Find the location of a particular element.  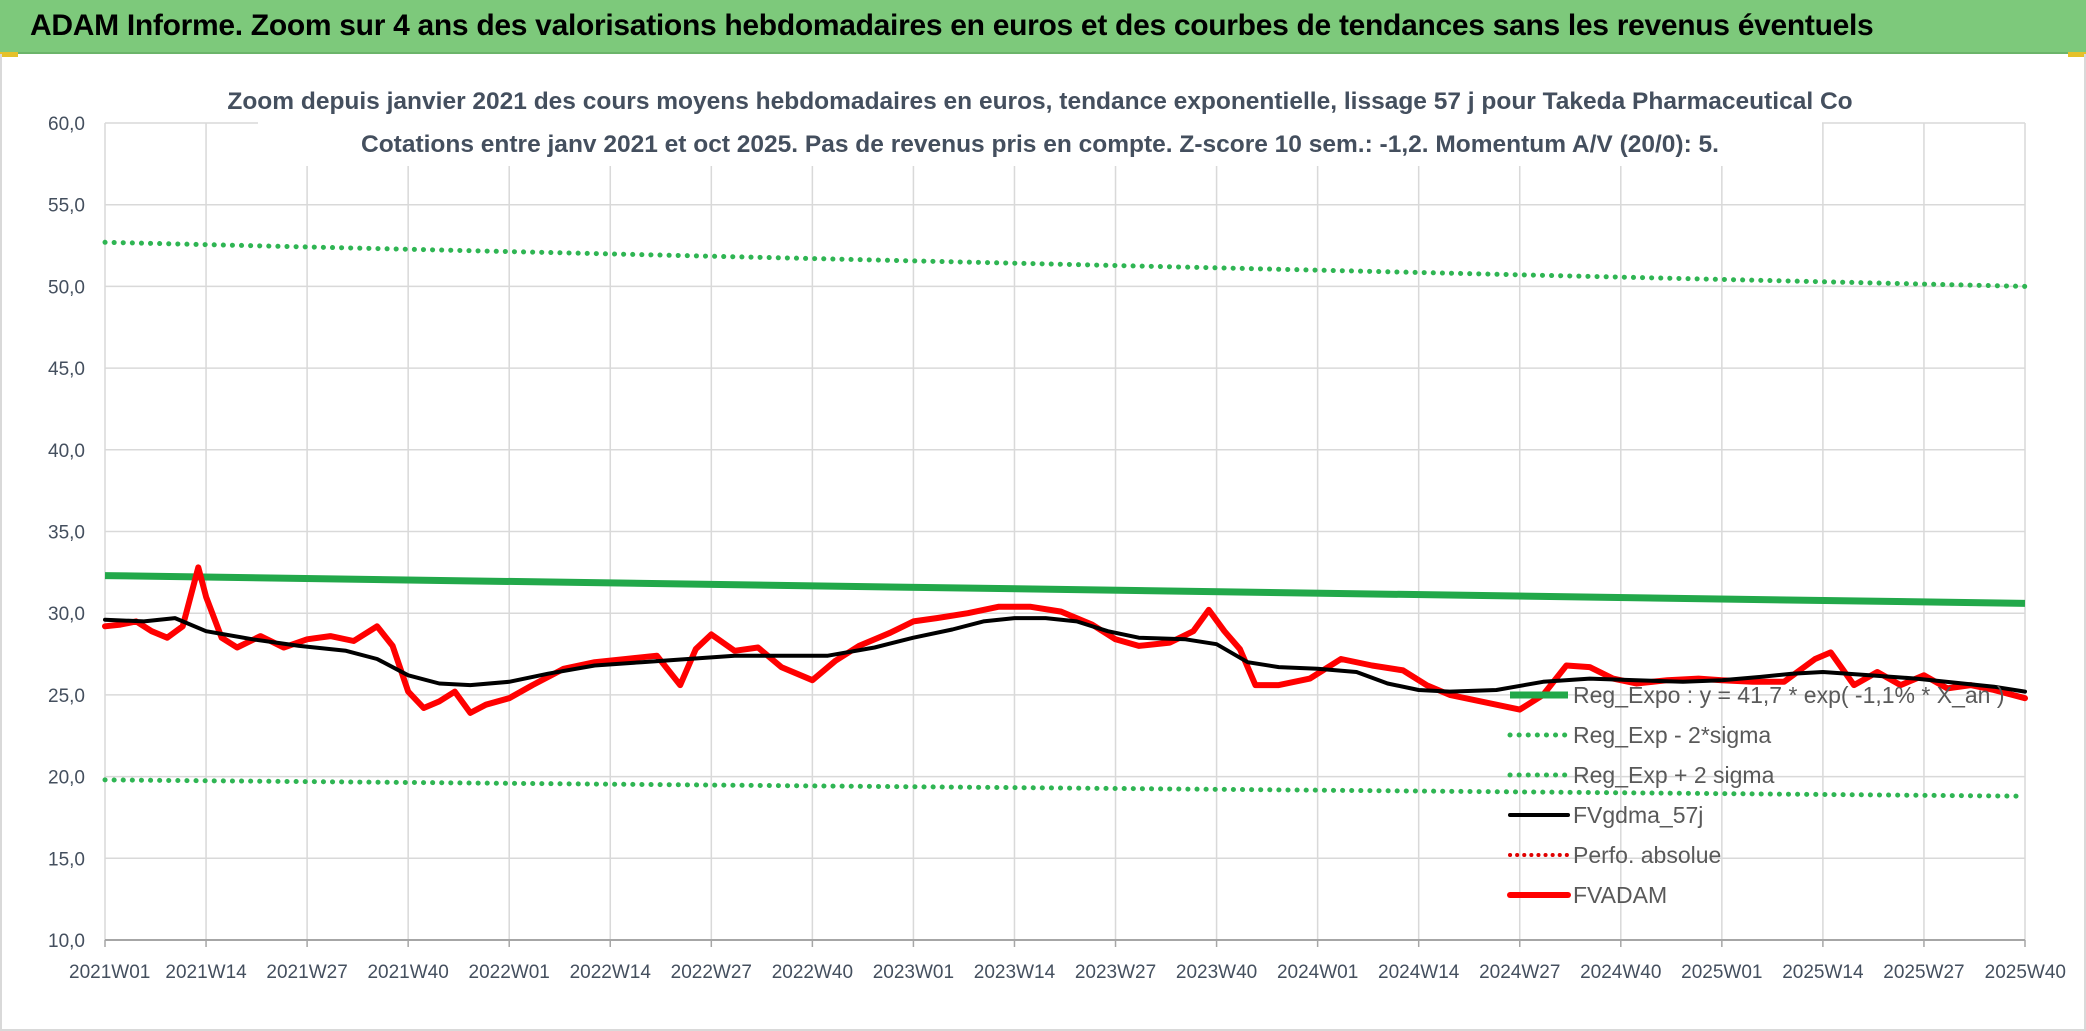

x-tick-label: 2022W27 is located at coordinates (711, 972).